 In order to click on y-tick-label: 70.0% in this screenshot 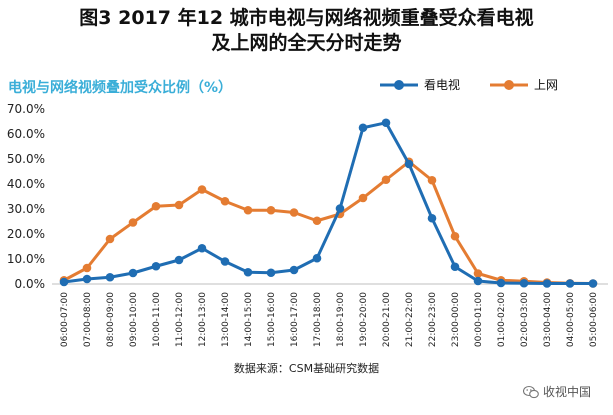, I will do `click(26, 109)`.